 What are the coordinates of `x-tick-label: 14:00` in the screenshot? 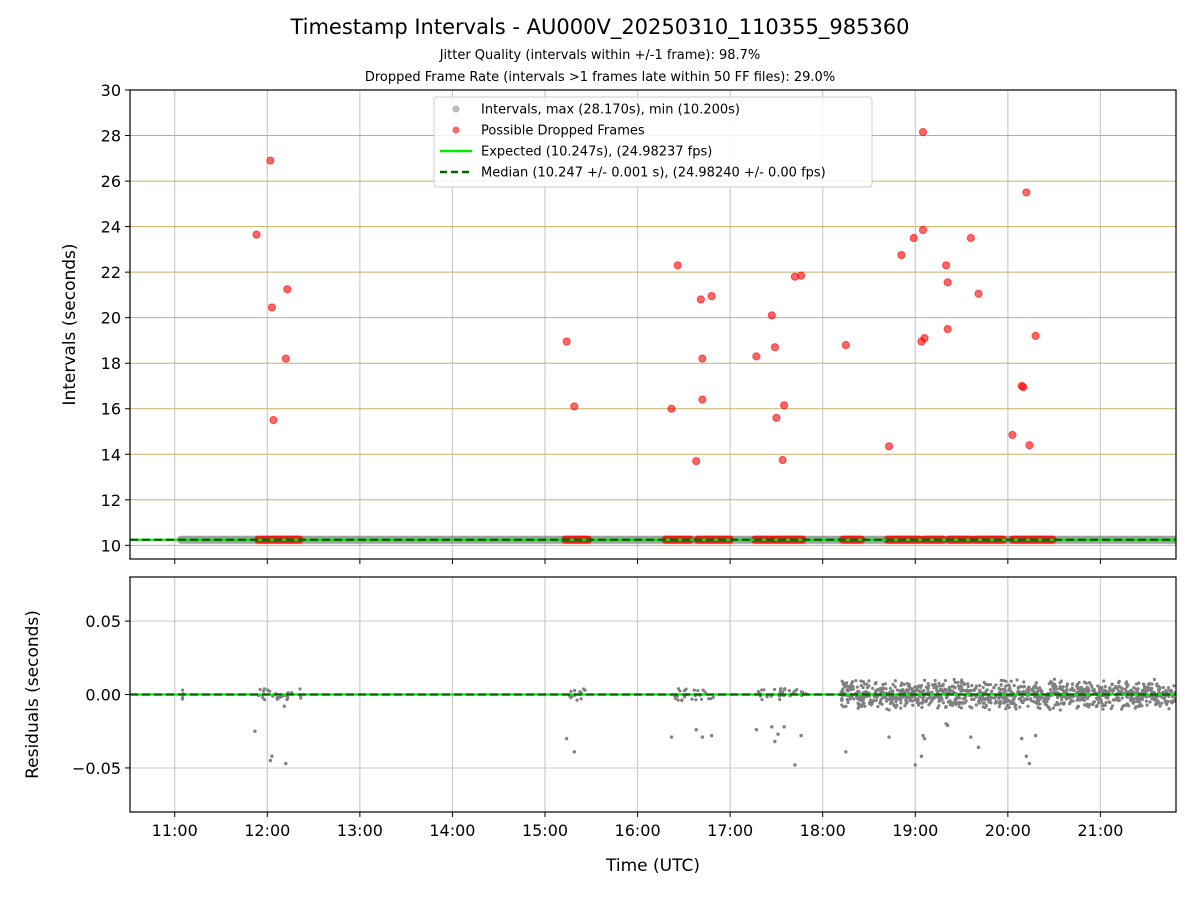 It's located at (452, 830).